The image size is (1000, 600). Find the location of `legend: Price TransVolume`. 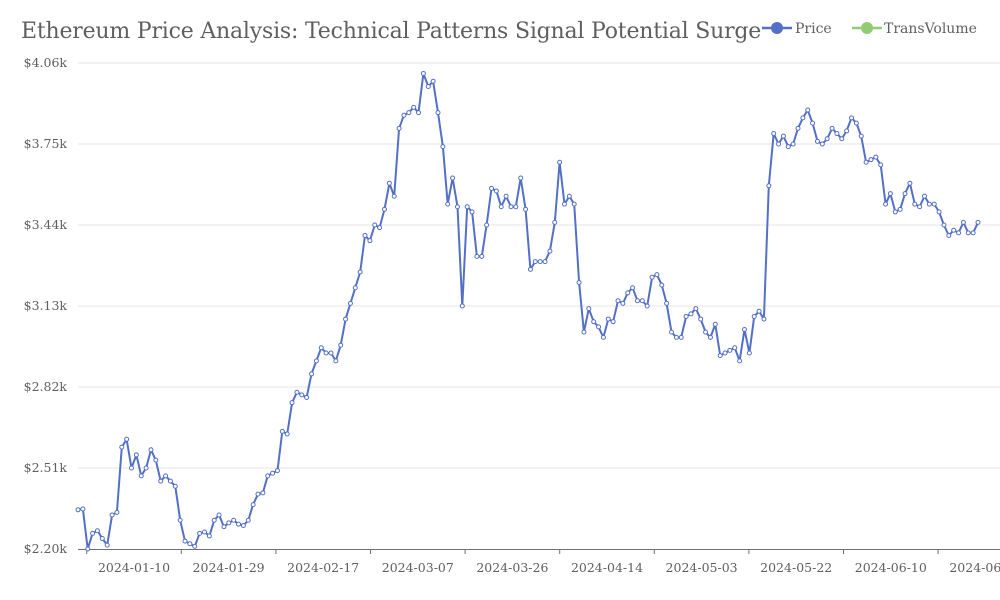

legend: Price TransVolume is located at coordinates (869, 29).